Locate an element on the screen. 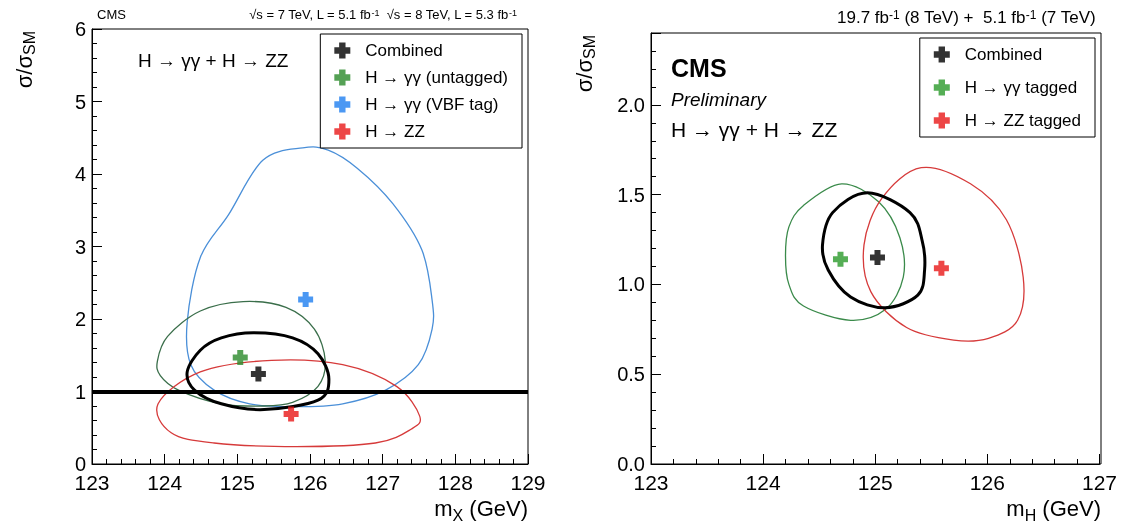  y-tick-label: 6 is located at coordinates (80, 29).